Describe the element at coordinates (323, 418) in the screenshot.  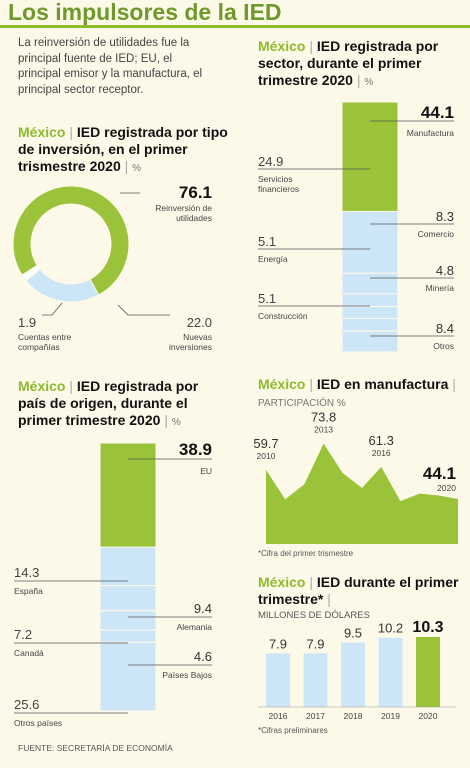
I see `manufactura-value-1: 73.8` at that location.